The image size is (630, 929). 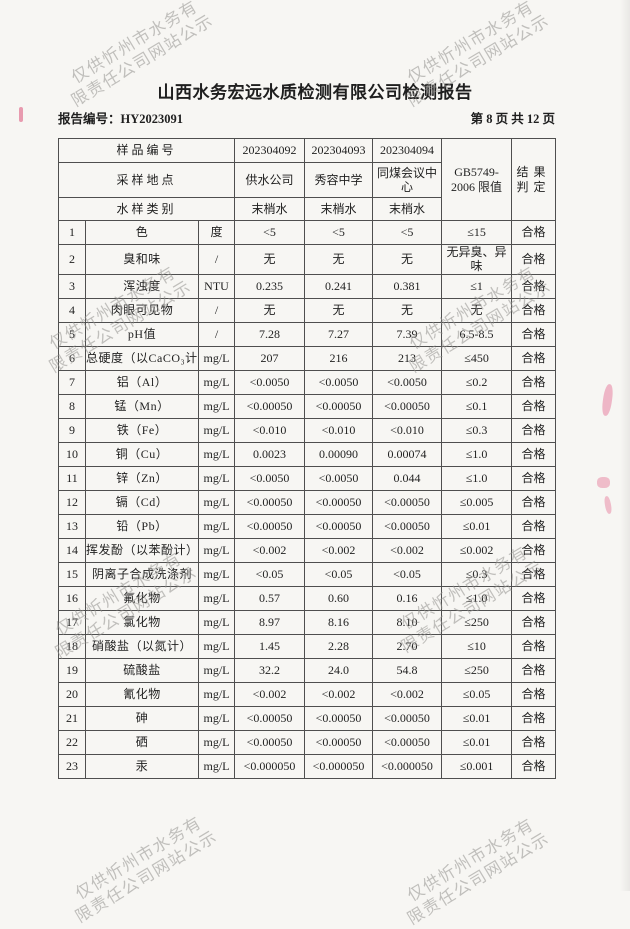 I want to click on result-header-line1: 结果, so click(x=533, y=172).